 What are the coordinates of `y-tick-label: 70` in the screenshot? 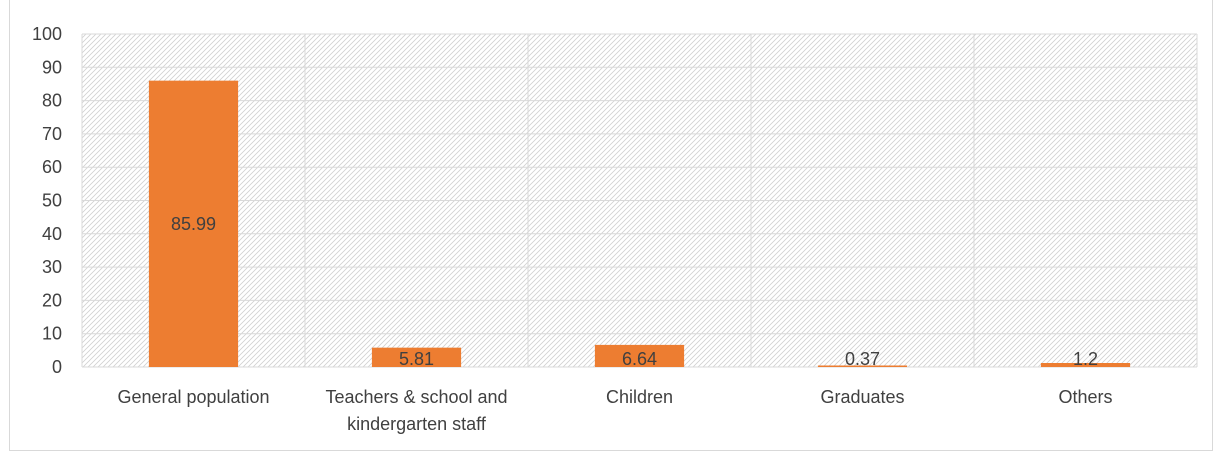 It's located at (52, 134).